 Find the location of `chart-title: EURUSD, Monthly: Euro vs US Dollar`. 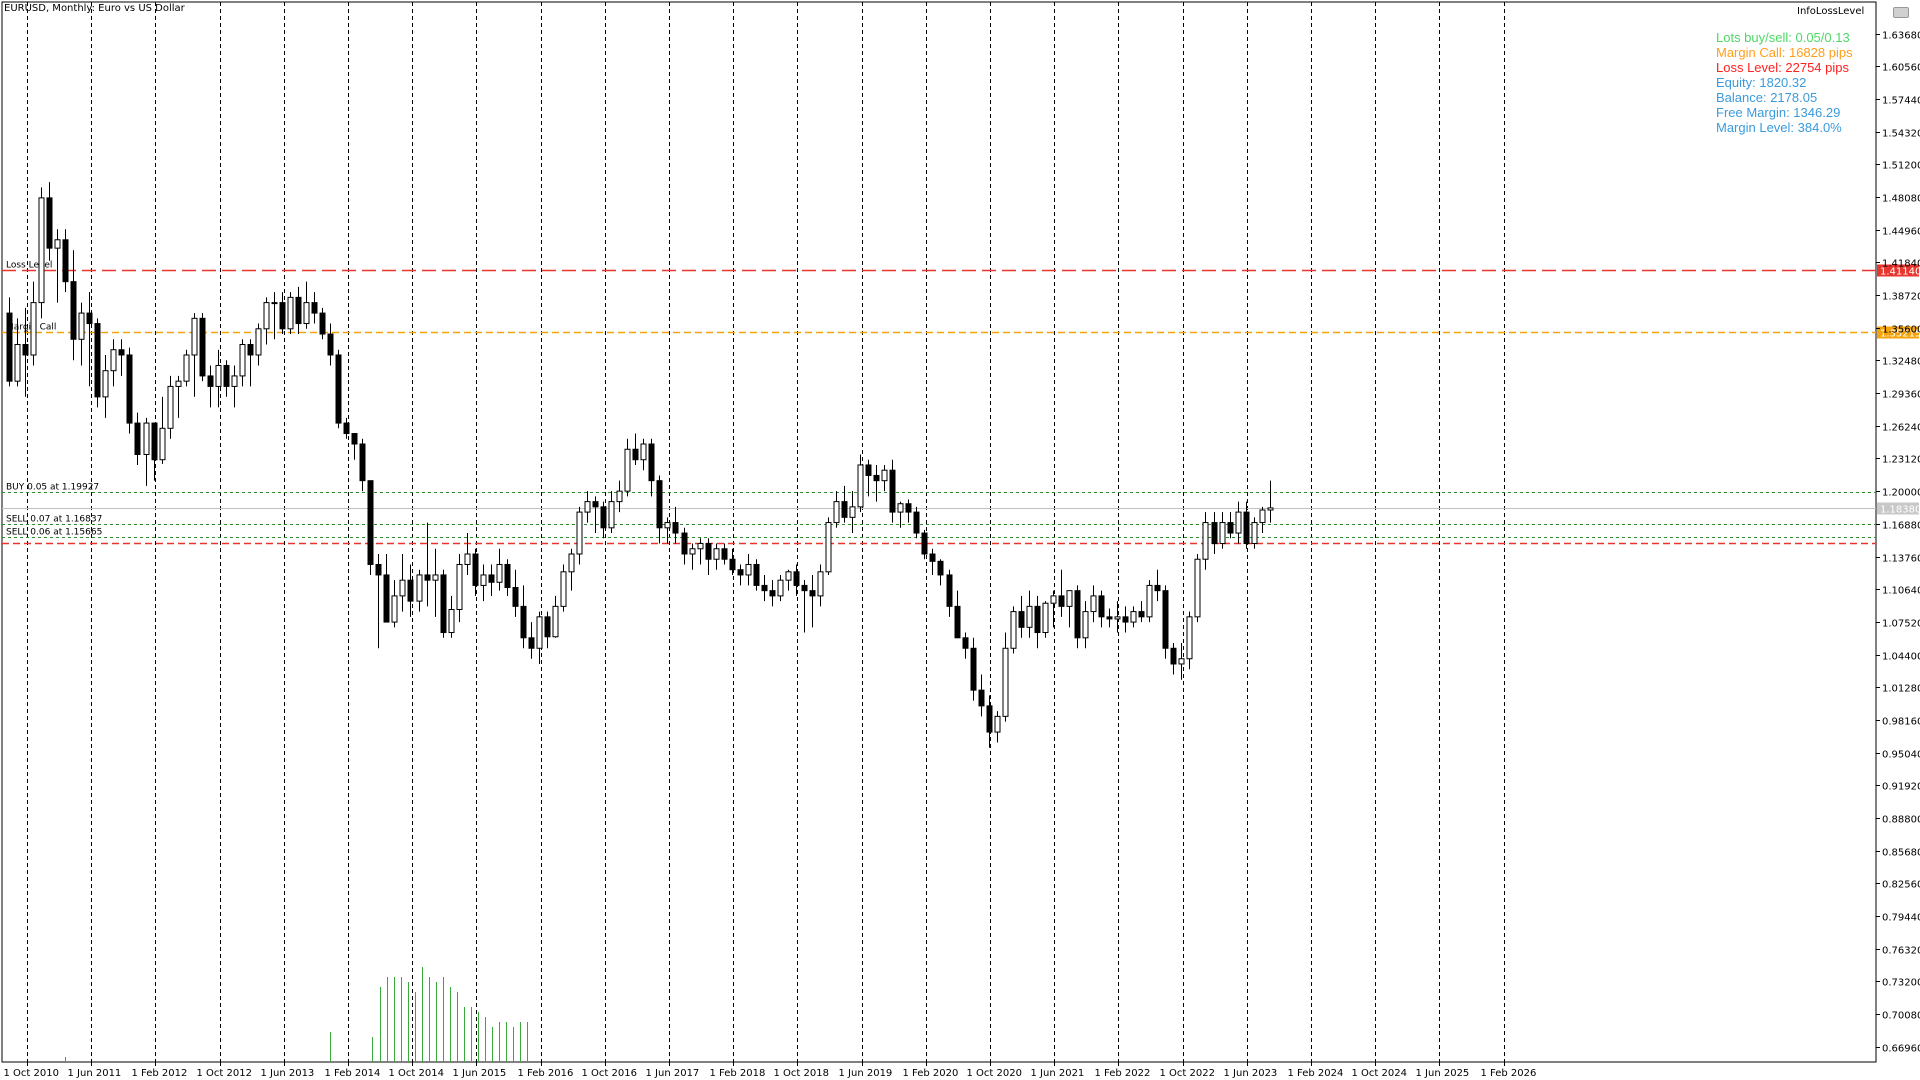

chart-title: EURUSD, Monthly: Euro vs US Dollar is located at coordinates (94, 8).